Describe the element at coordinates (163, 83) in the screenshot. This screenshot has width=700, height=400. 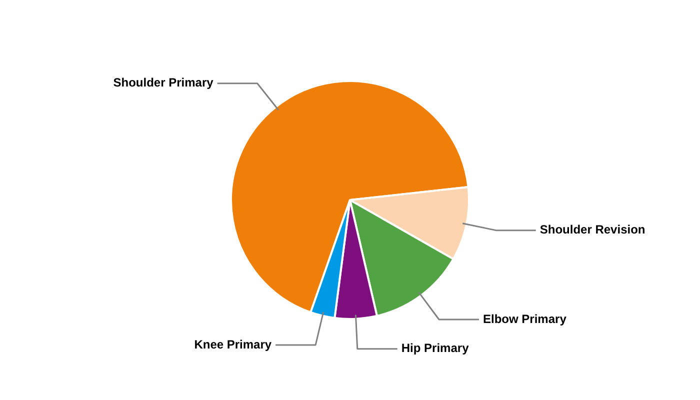
I see `slice-label: Shoulder Primary` at that location.